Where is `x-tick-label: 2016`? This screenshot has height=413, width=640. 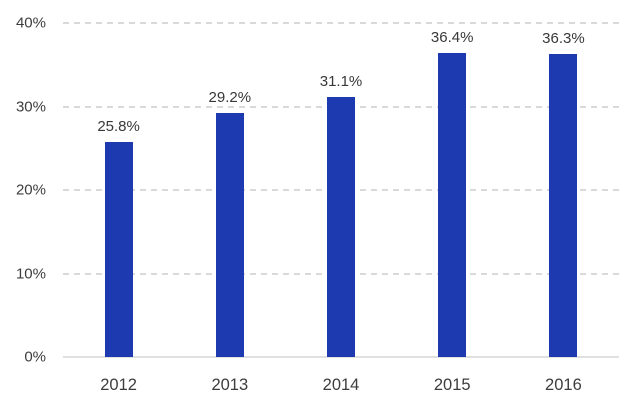
x-tick-label: 2016 is located at coordinates (563, 385).